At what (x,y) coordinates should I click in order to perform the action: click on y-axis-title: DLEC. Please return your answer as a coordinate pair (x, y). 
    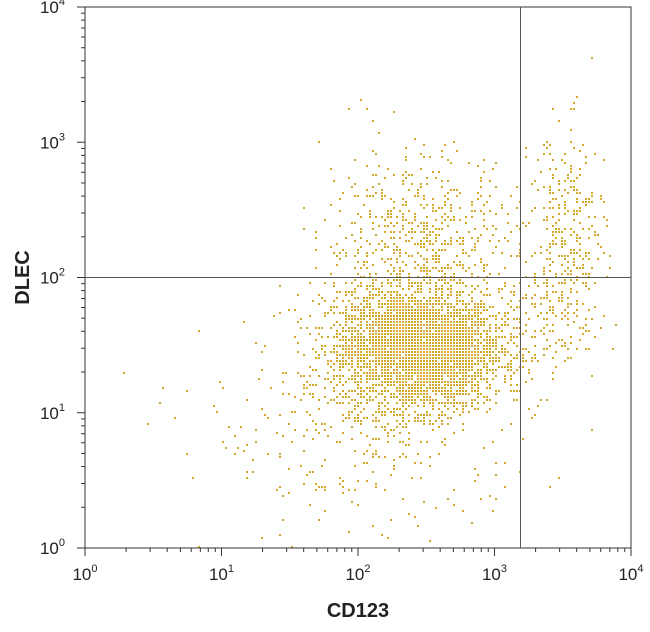
    Looking at the image, I should click on (23, 277).